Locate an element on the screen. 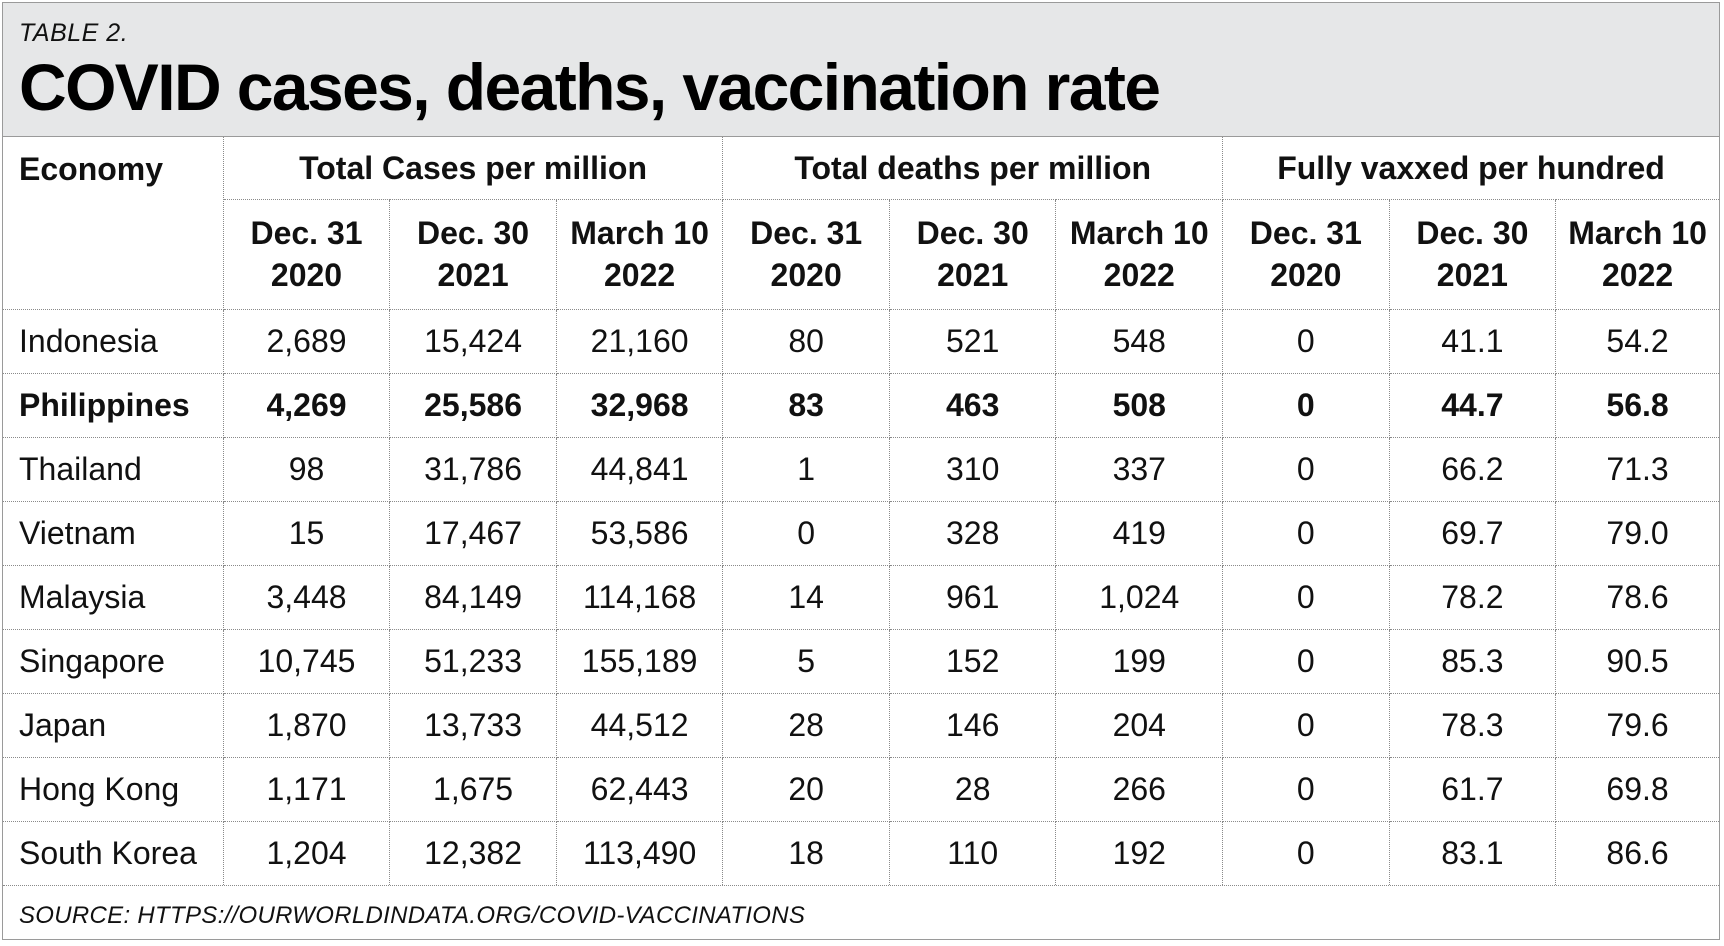  value-cell: 199 is located at coordinates (1139, 661).